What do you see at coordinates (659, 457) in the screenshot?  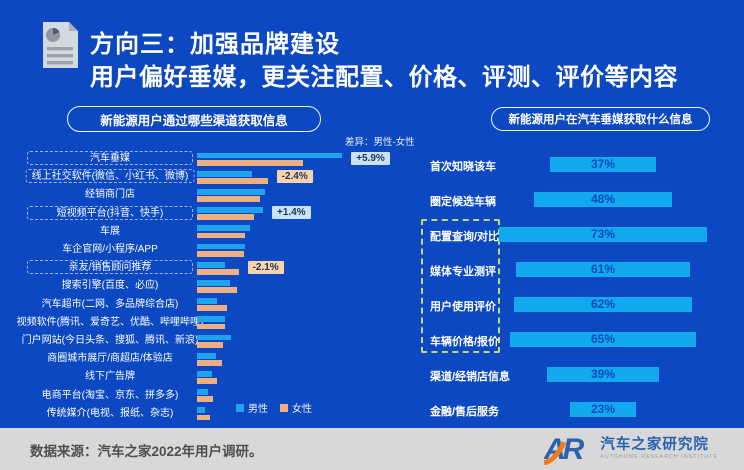 I see `logo-subtitle: AUTOHOME RESEARCH INSTITUTE` at bounding box center [659, 457].